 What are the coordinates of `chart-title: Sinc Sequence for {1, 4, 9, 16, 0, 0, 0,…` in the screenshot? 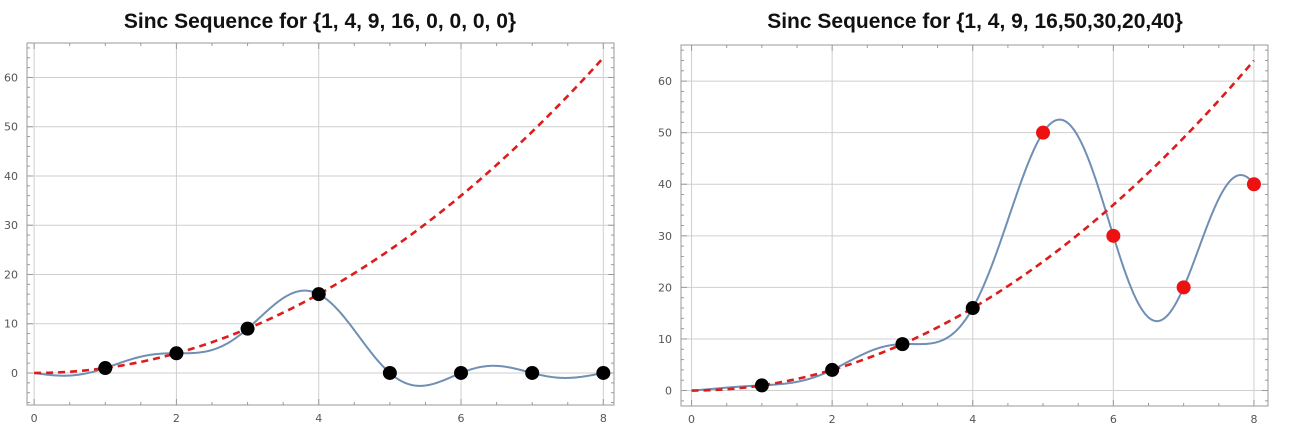 It's located at (320, 21).